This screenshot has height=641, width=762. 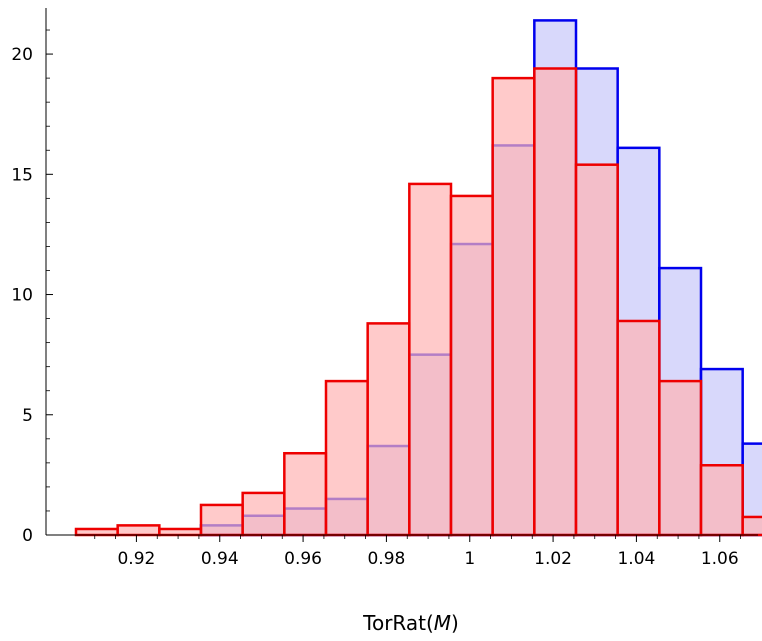 I want to click on x-tick-label-1: 0.92, so click(x=136, y=559).